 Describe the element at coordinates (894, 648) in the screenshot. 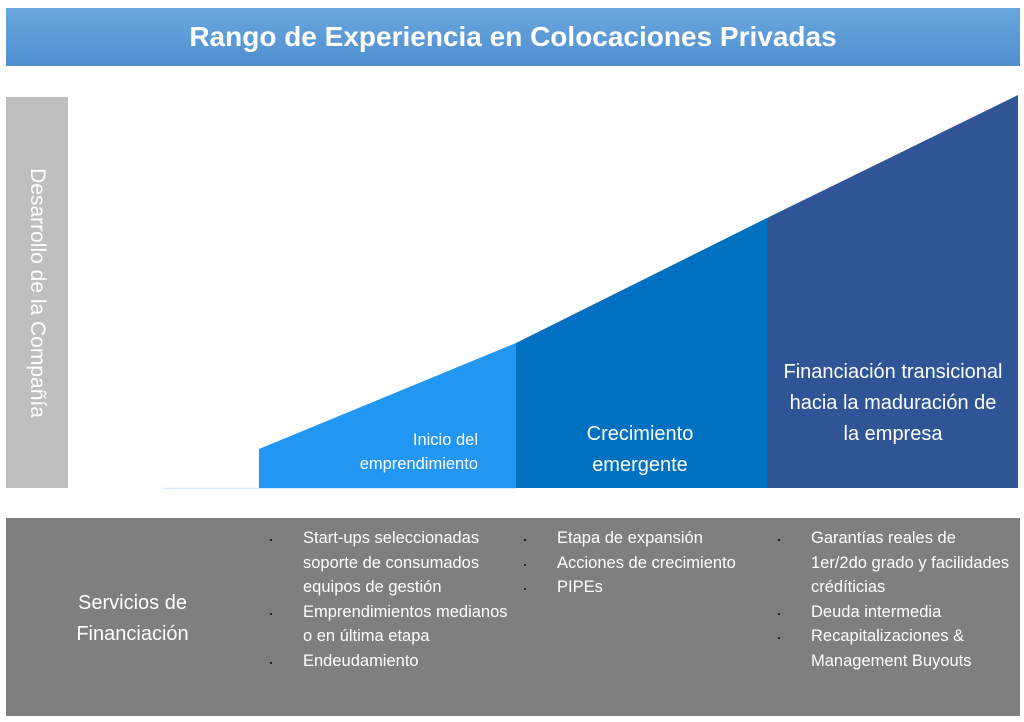

I see `list-item: Recapitalizaciones & Management Buyouts` at that location.